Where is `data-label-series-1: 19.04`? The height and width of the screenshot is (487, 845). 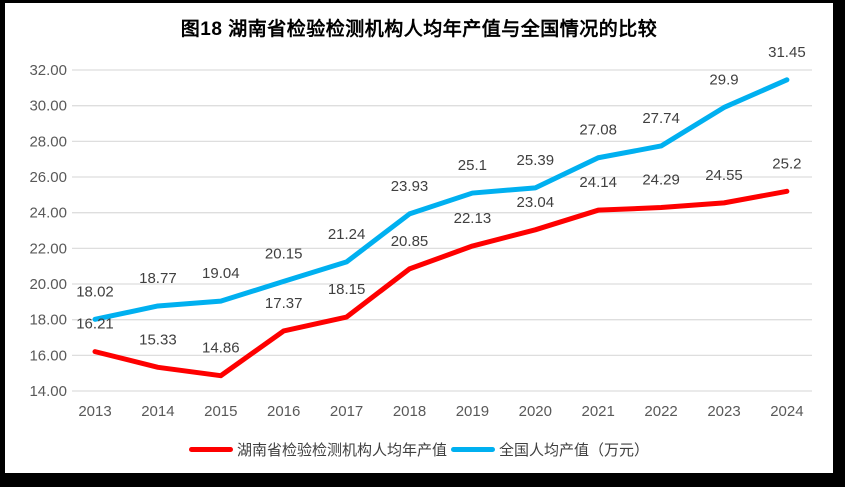 data-label-series-1: 19.04 is located at coordinates (221, 273).